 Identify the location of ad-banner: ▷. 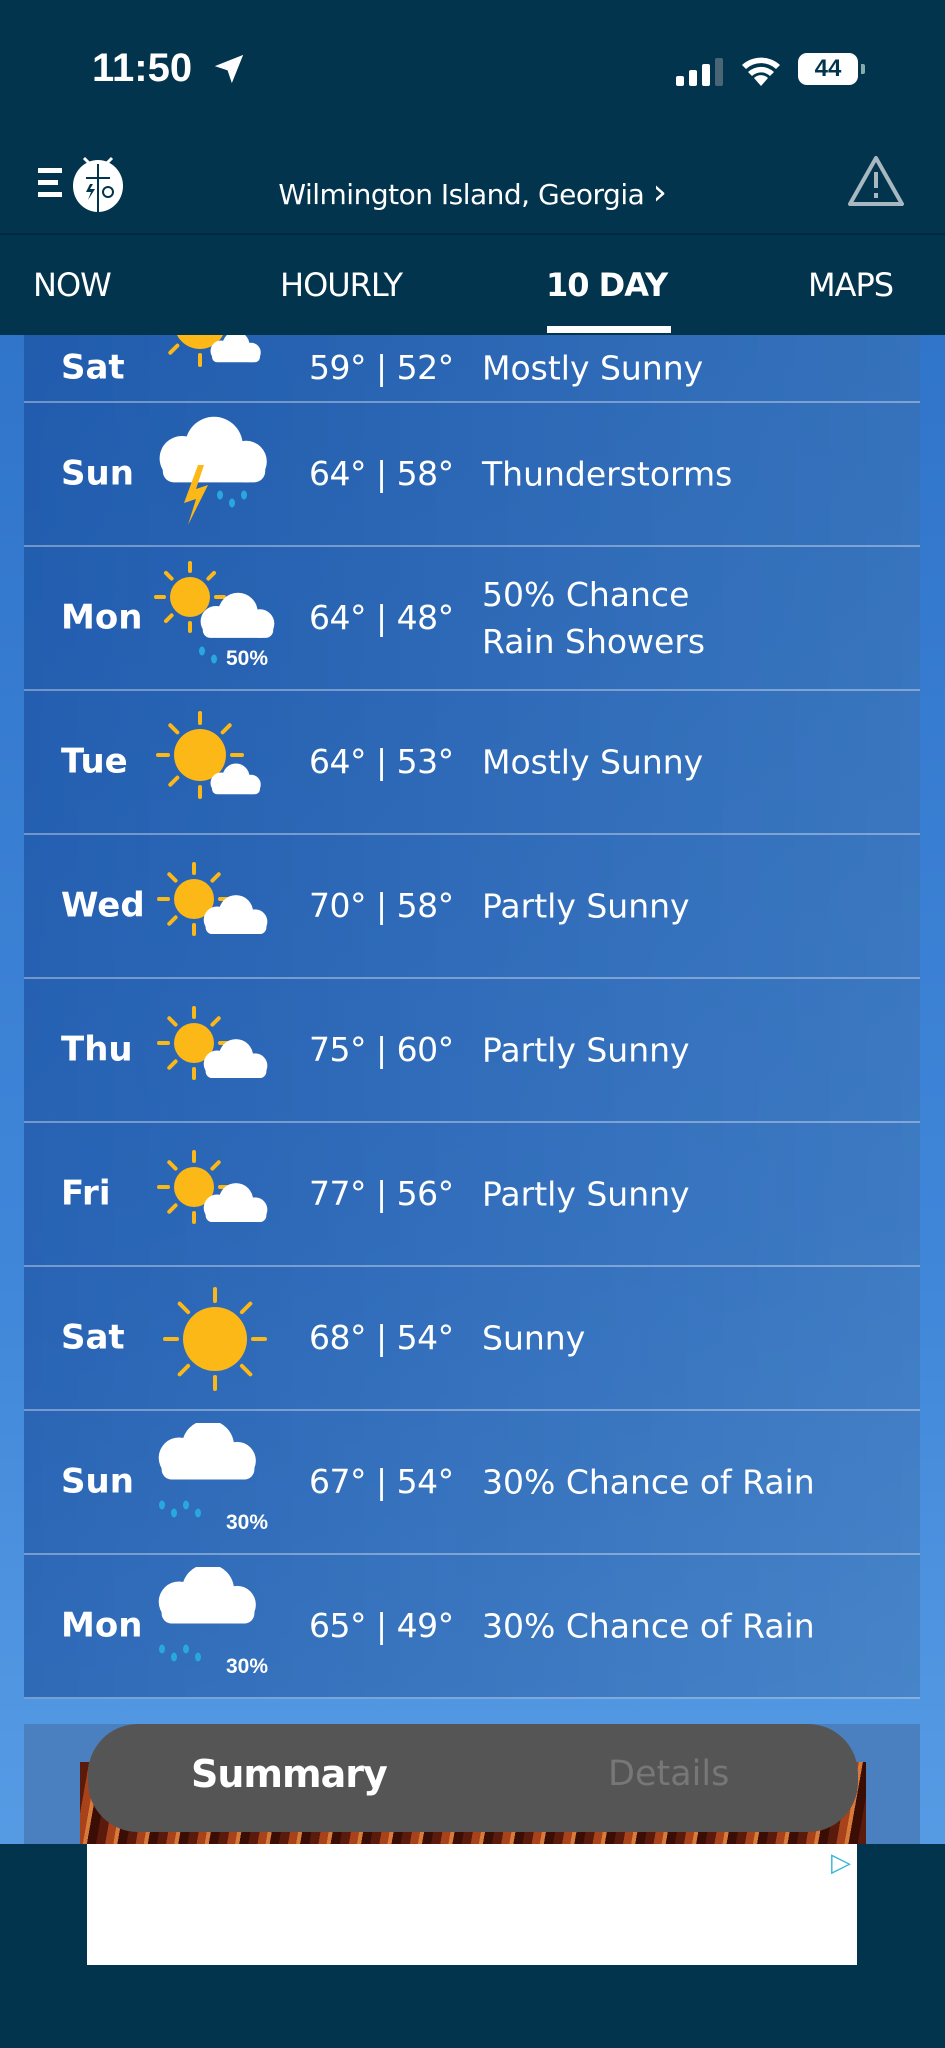
(472, 1904).